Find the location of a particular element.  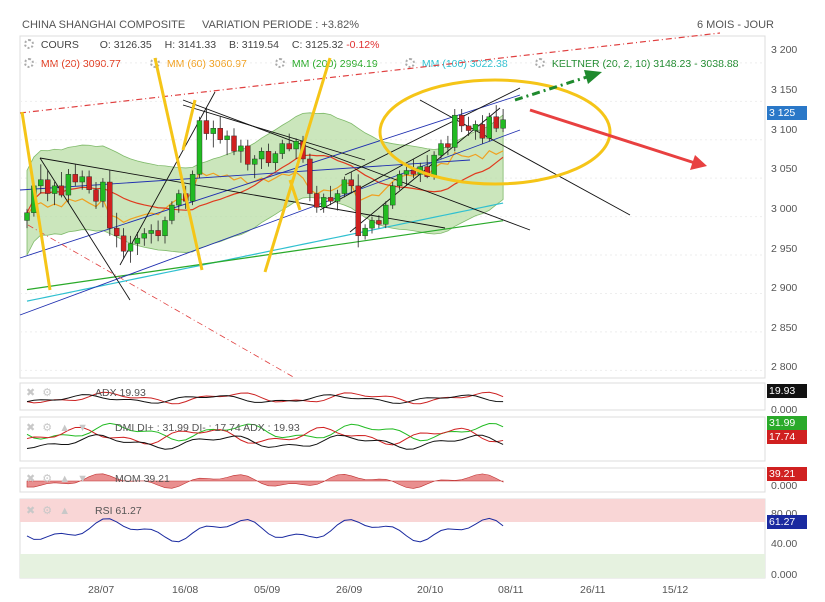

dmi-label: DMI DI+ : 31.99 DI- : 17.74 ADX : 19.93 is located at coordinates (207, 428).